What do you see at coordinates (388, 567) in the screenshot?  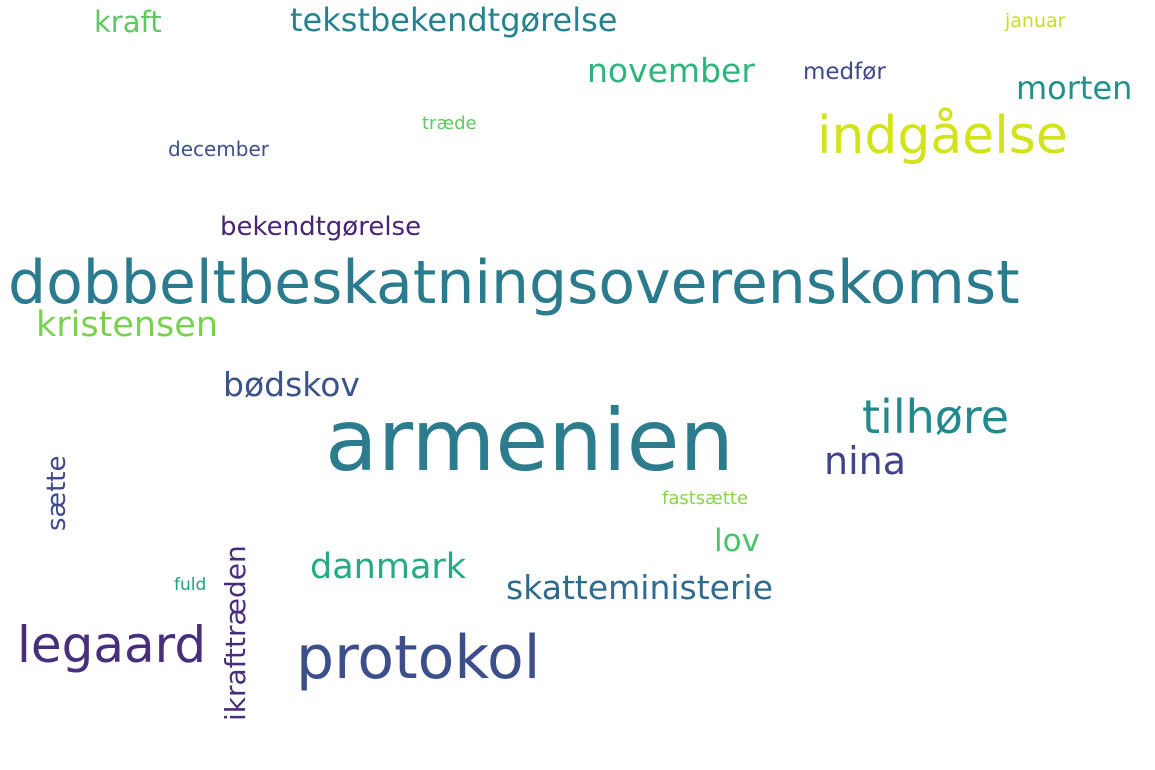 I see `word-danmark: danmark` at bounding box center [388, 567].